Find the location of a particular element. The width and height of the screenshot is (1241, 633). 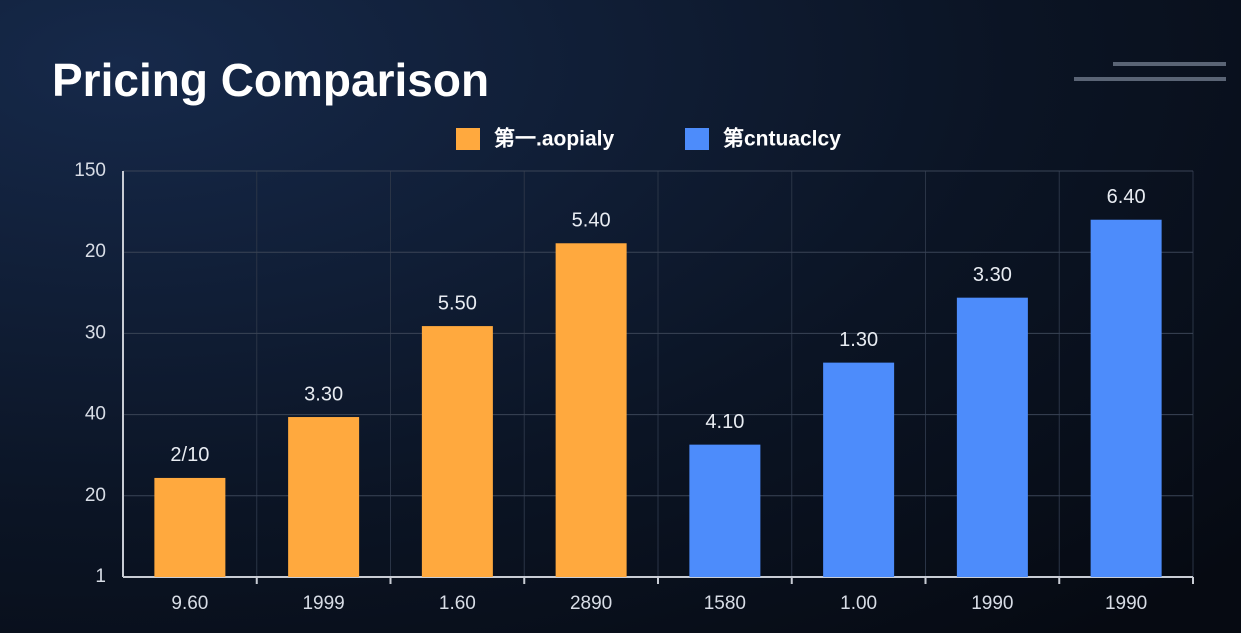

x-tick-label: 1580 is located at coordinates (725, 603).